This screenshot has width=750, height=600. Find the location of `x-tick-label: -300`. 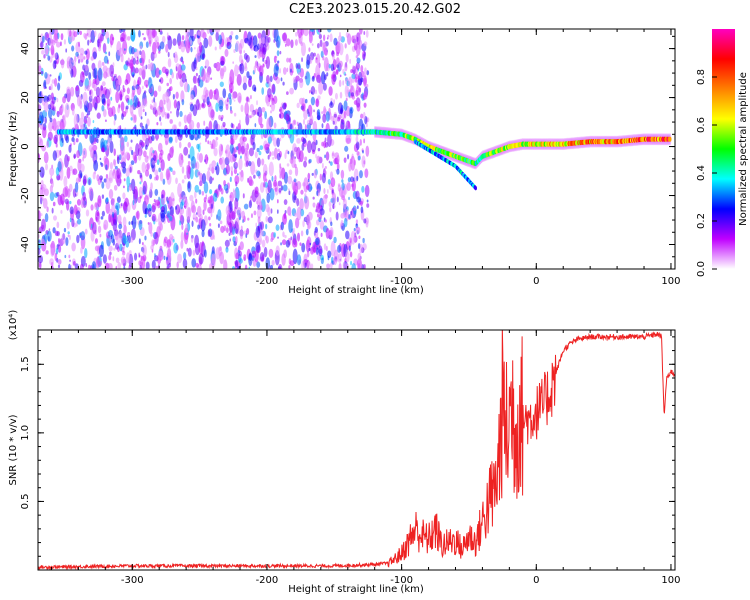

x-tick-label: -300 is located at coordinates (132, 281).